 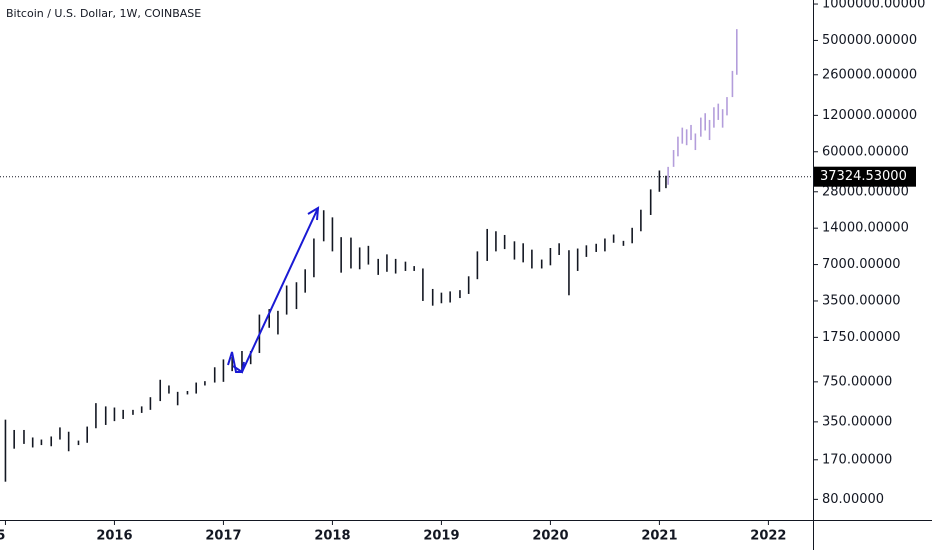 I want to click on y-tick-label: 170.00000, so click(x=857, y=459).